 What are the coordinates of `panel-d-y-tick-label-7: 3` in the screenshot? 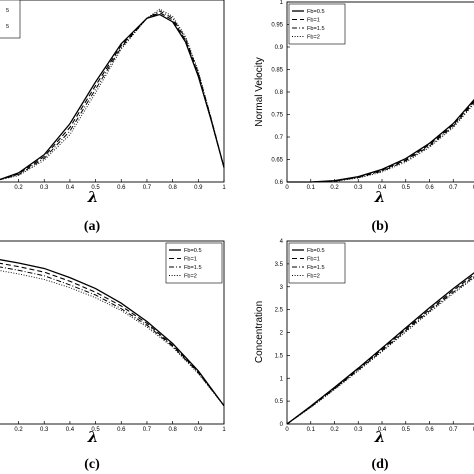 It's located at (282, 288).